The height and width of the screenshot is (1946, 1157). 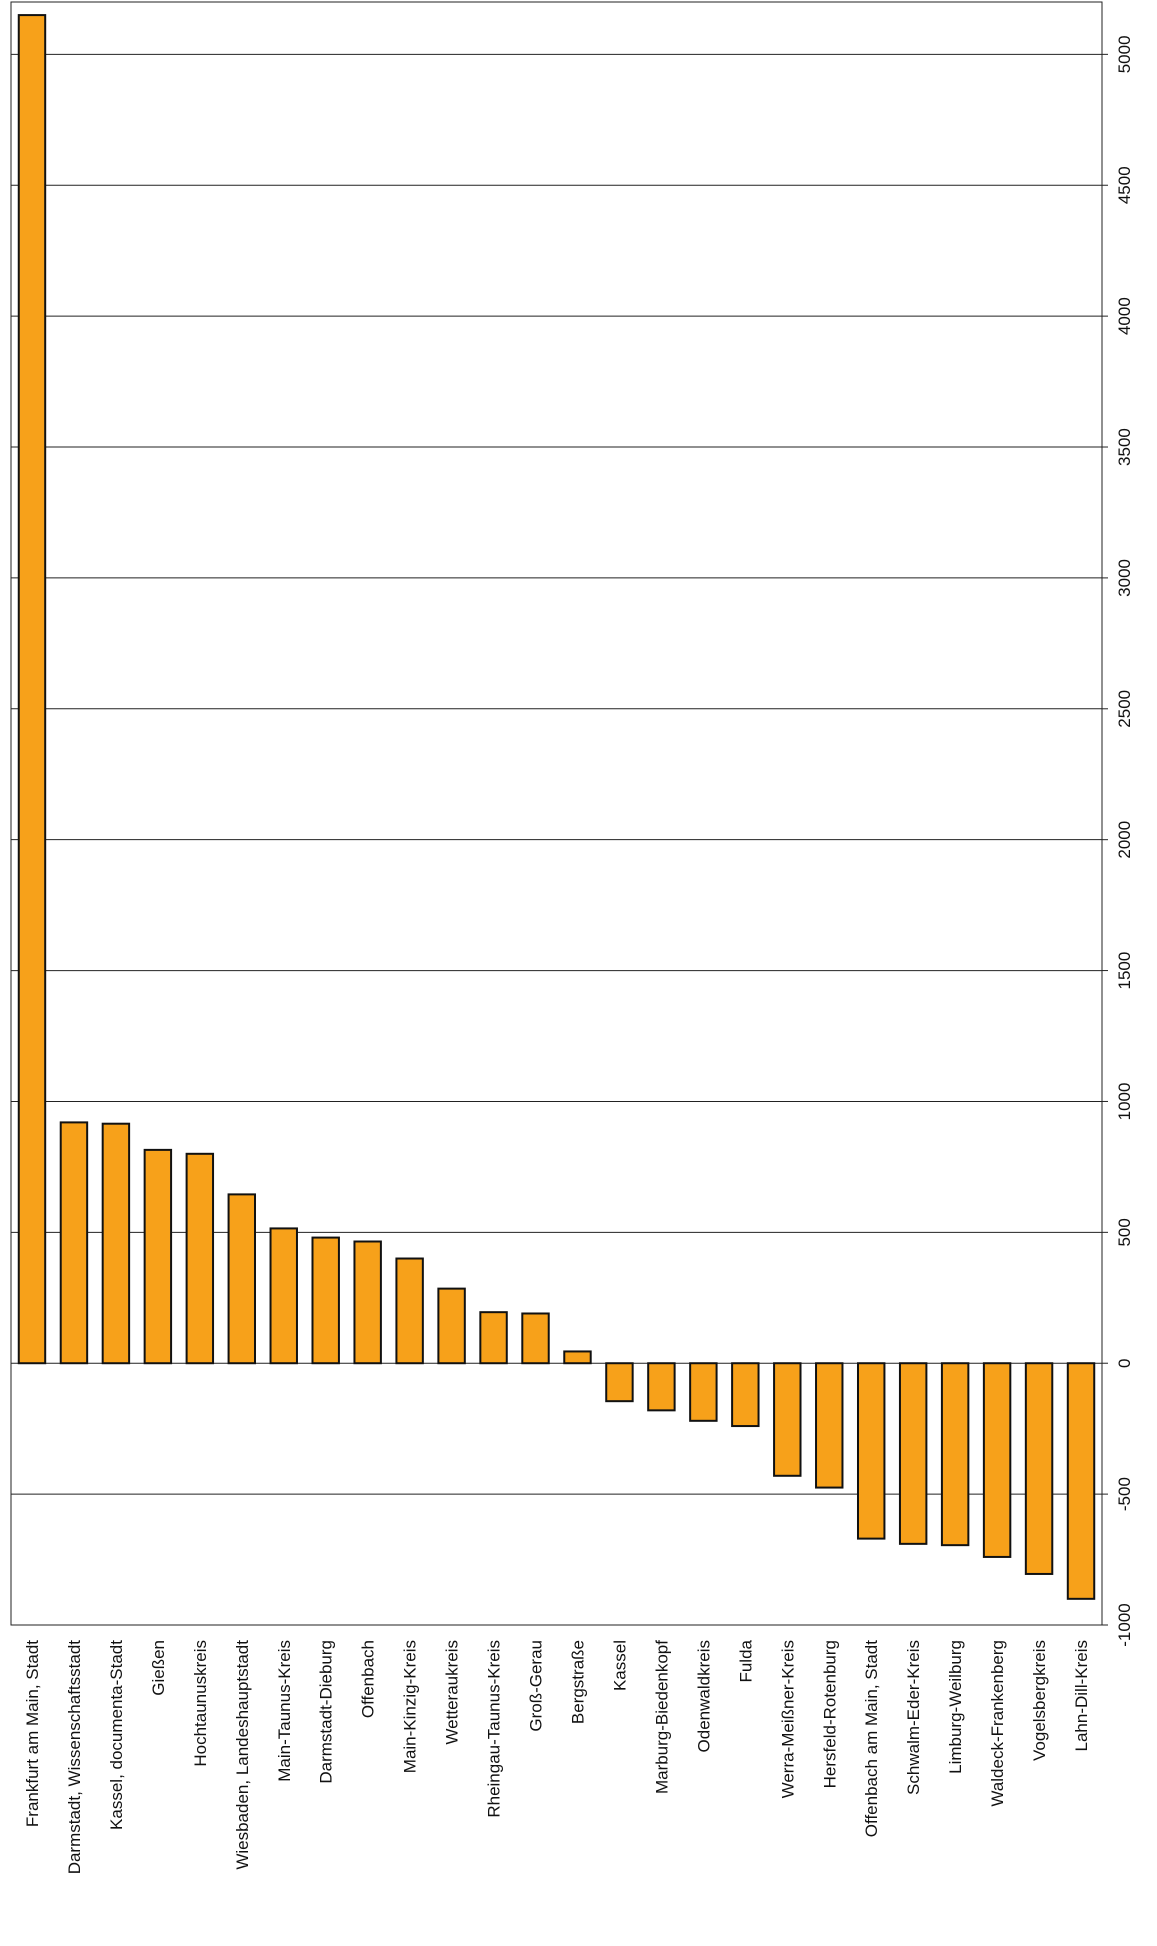 I want to click on value-tick-label: 2000, so click(x=1124, y=840).